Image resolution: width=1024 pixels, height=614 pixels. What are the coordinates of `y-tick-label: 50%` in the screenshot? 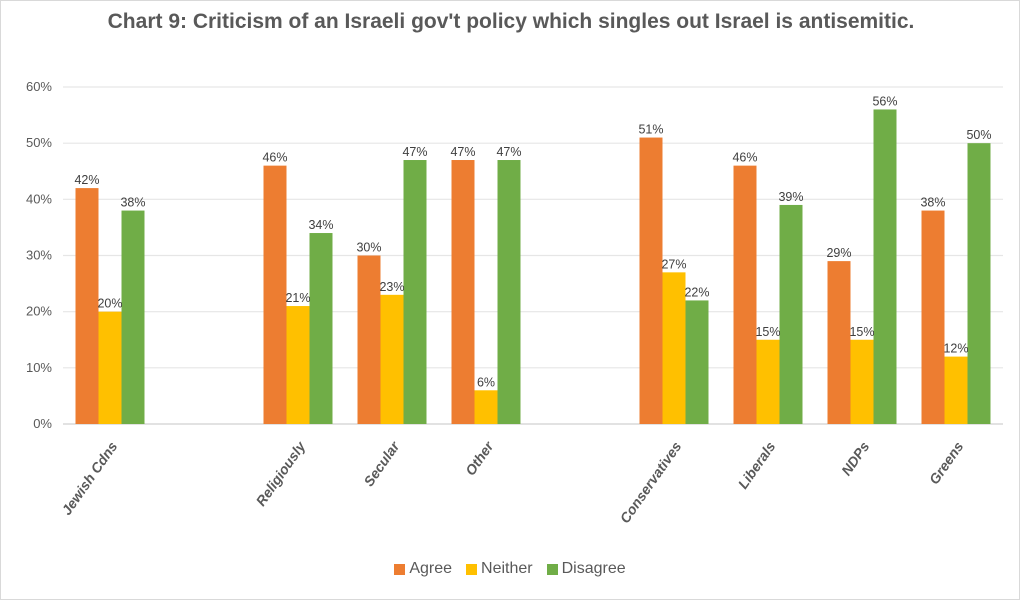 It's located at (39, 142).